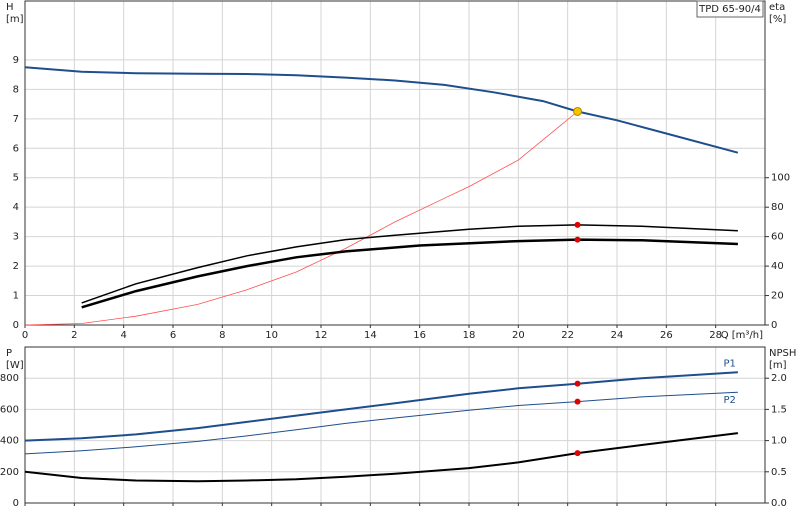 Image resolution: width=800 pixels, height=520 pixels. What do you see at coordinates (777, 7) in the screenshot?
I see `y2-axis-label: eta` at bounding box center [777, 7].